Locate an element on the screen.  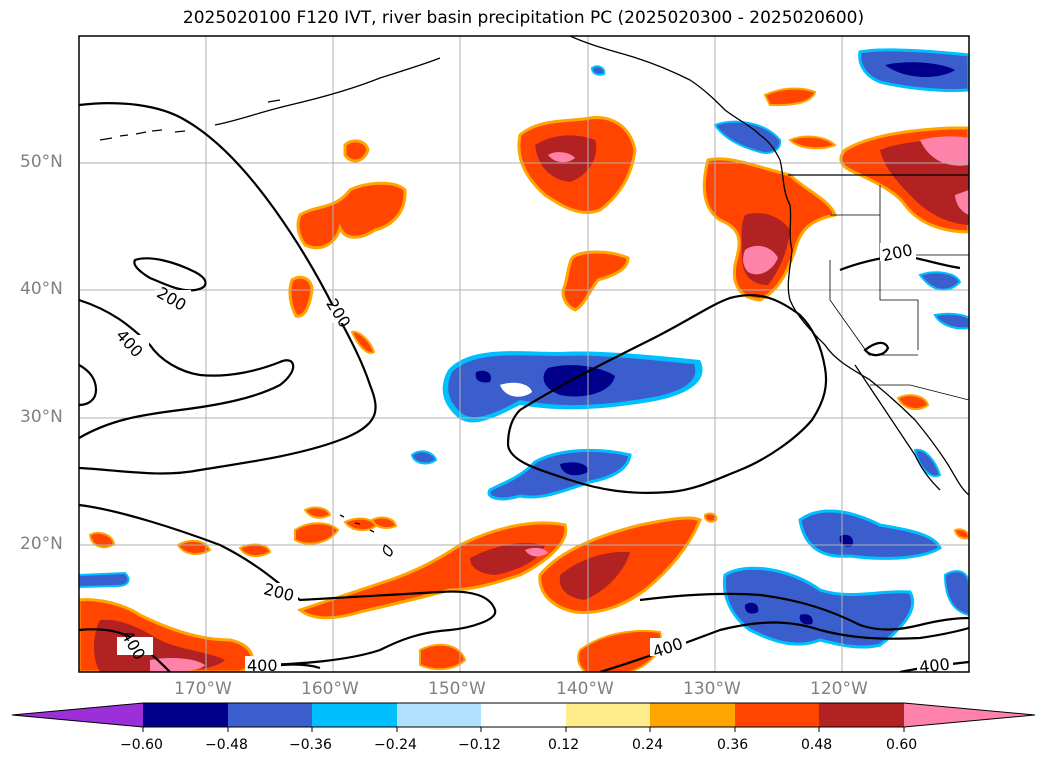
aleutian-islands is located at coordinates (190, 120).